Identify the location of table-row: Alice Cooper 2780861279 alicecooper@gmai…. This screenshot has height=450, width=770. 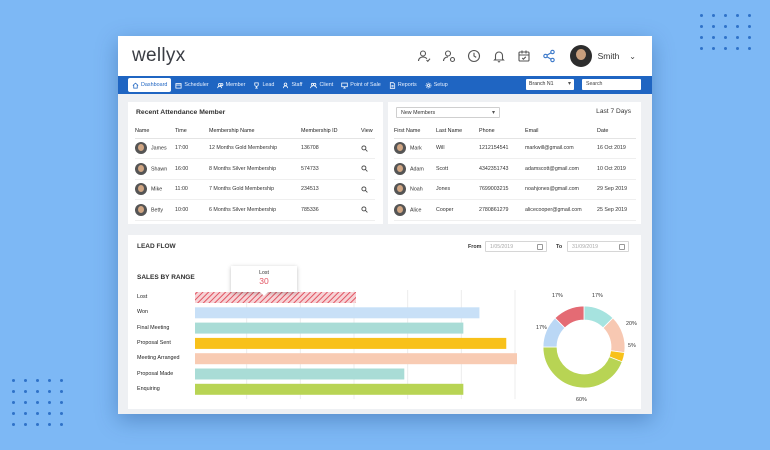
(515, 210).